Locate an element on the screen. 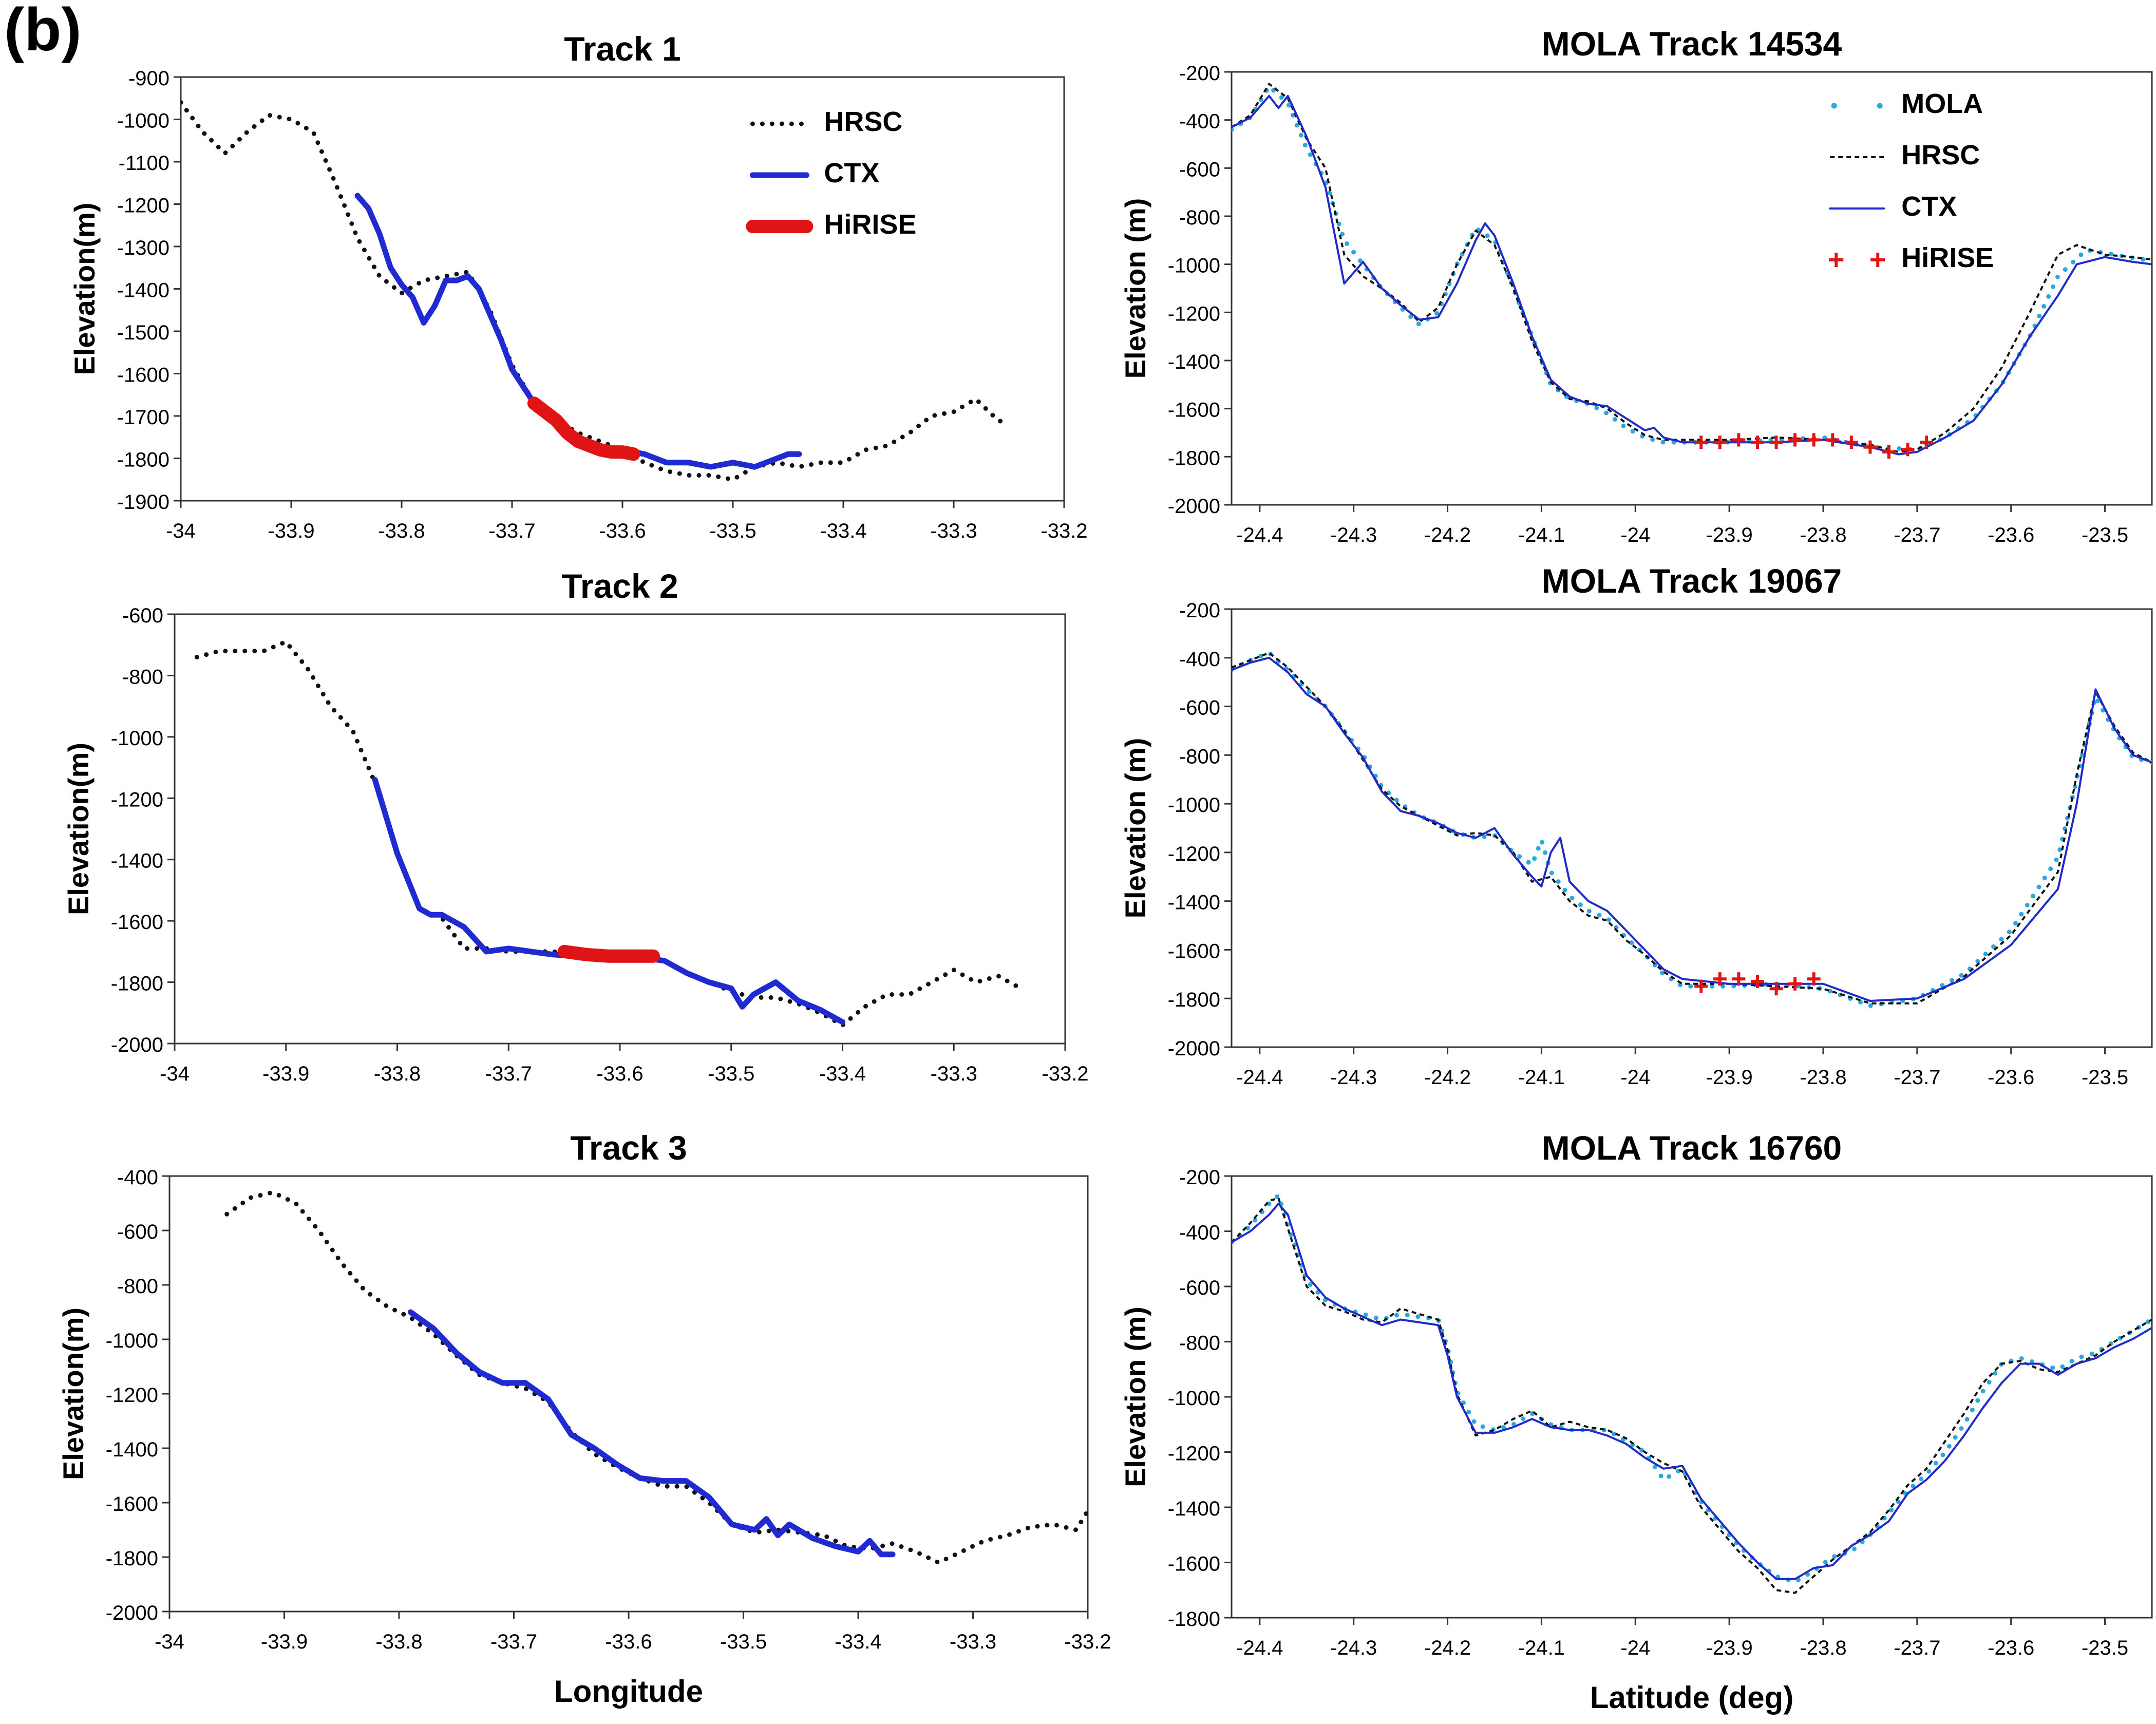  x-tick-label: -33.5 is located at coordinates (732, 531).